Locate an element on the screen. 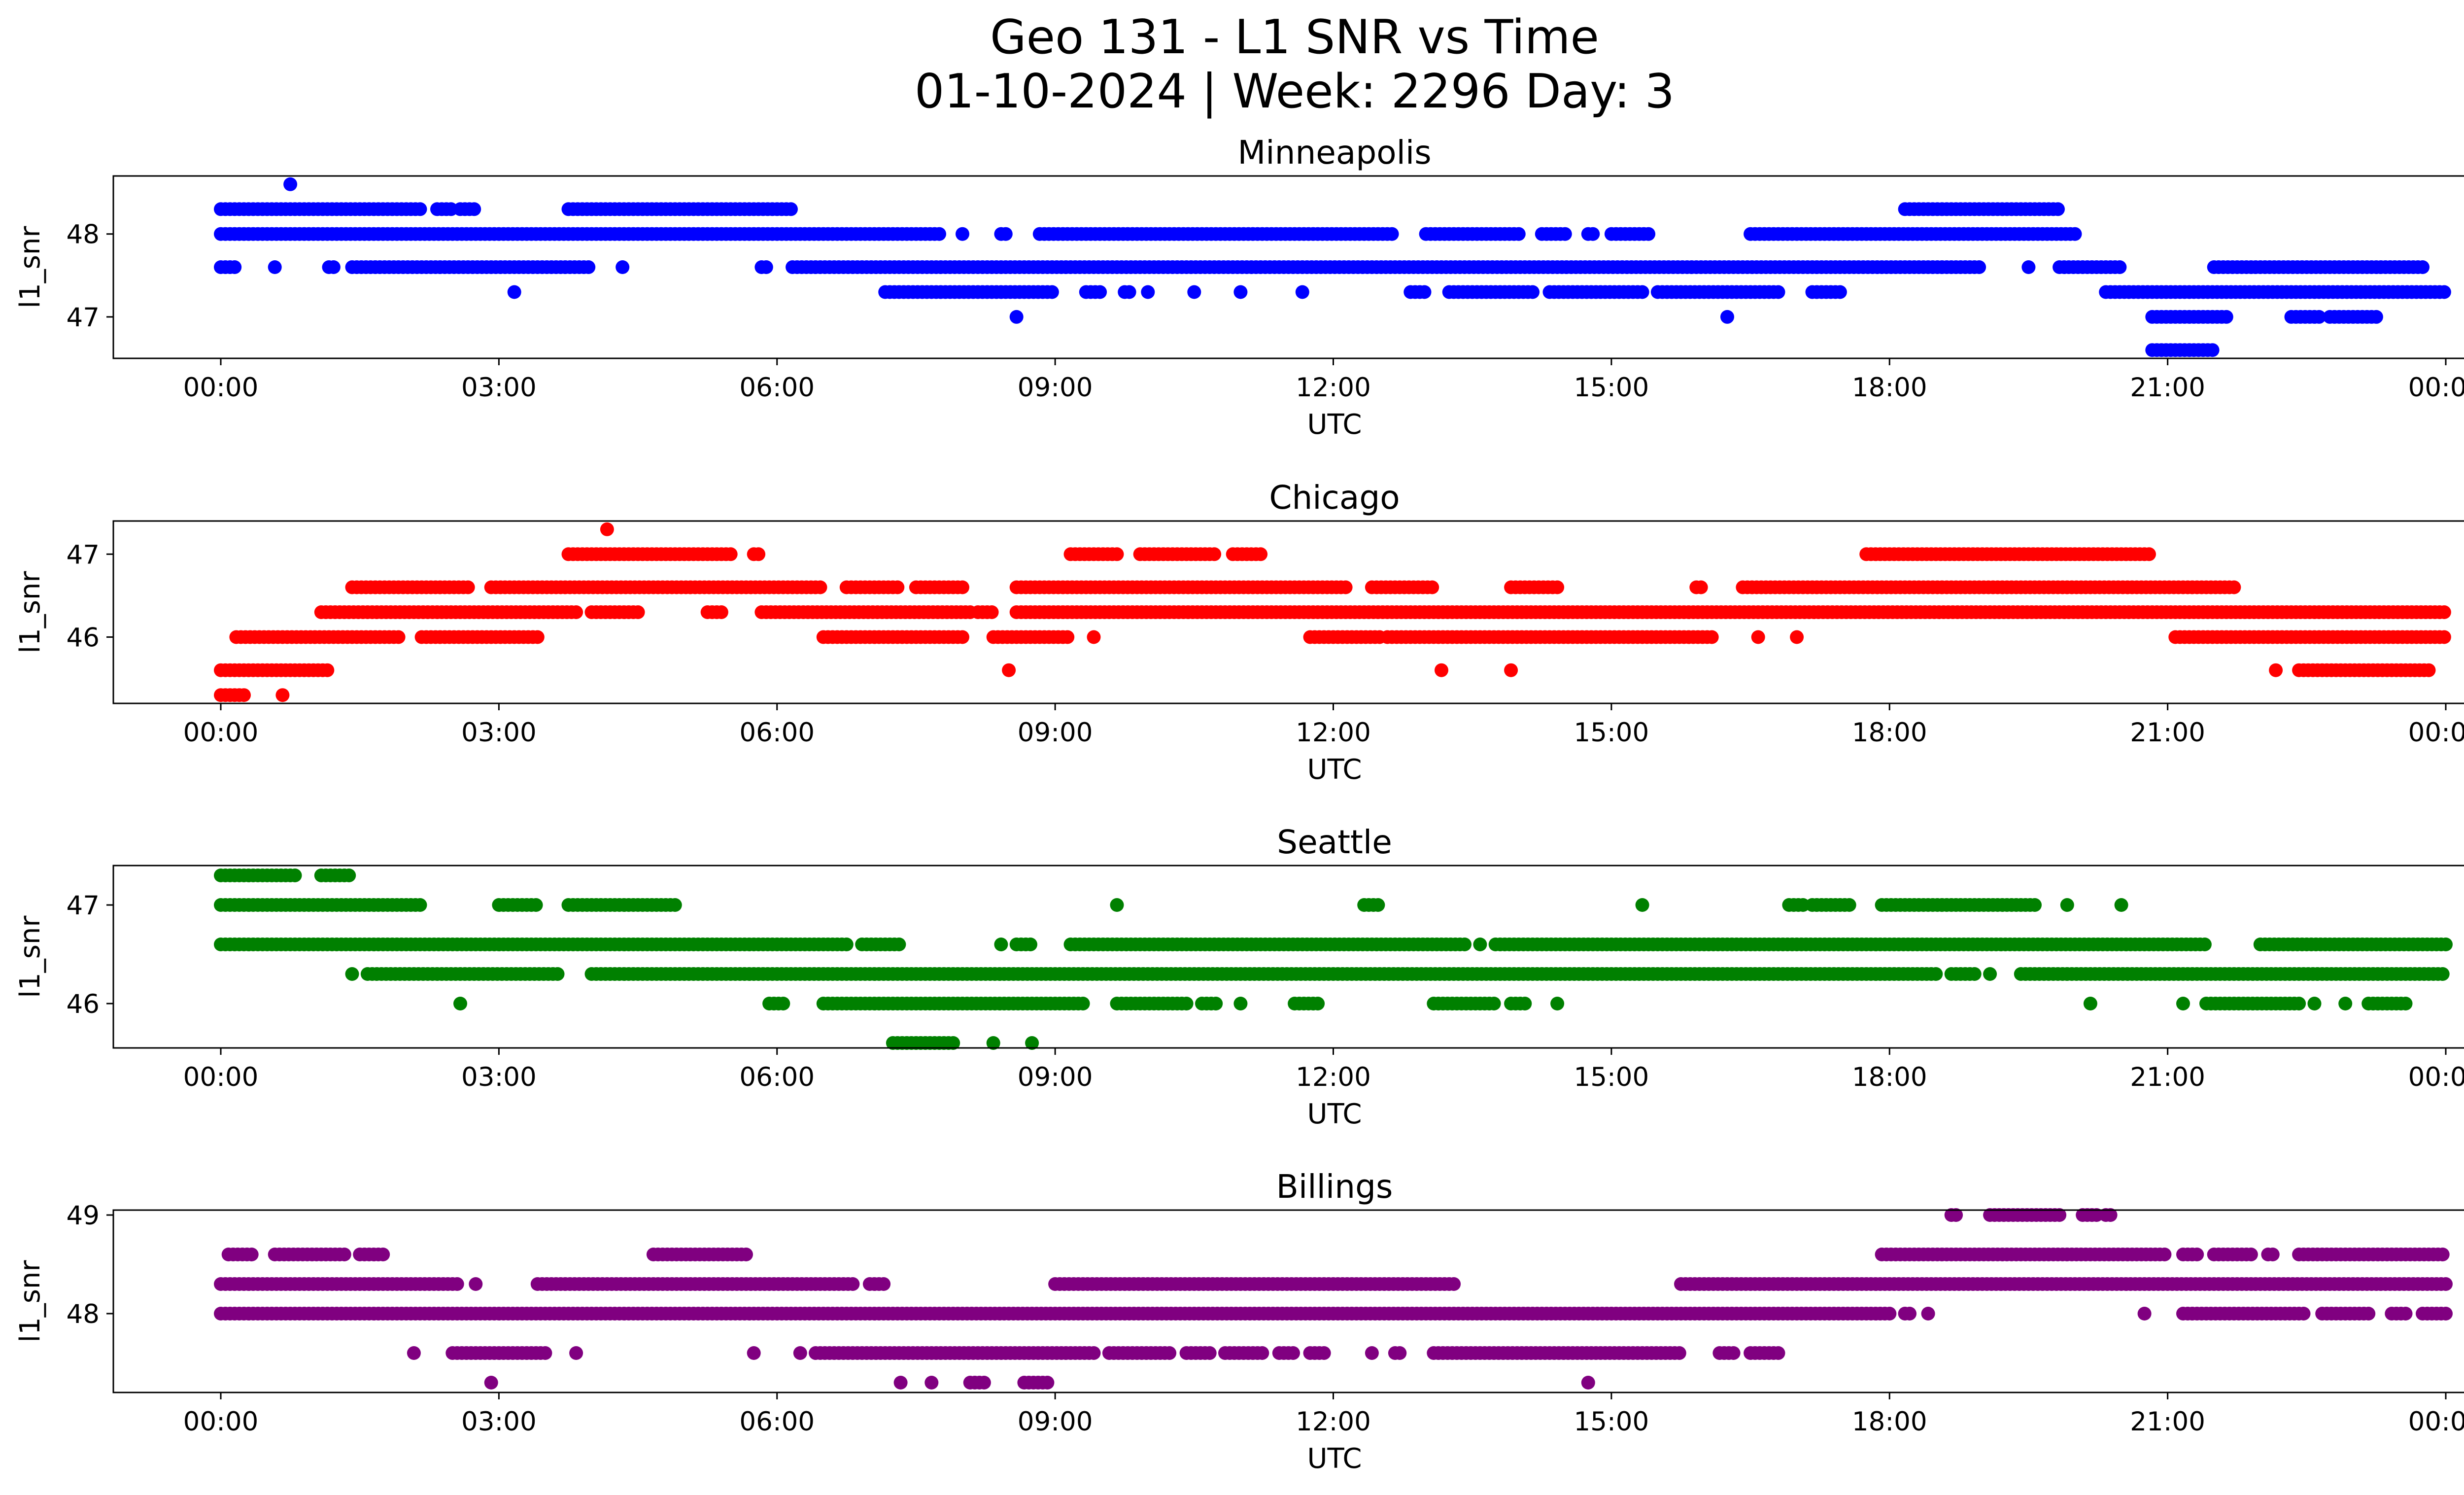 This screenshot has width=2464, height=1495. y-axis-label: l1_snr is located at coordinates (30, 612).